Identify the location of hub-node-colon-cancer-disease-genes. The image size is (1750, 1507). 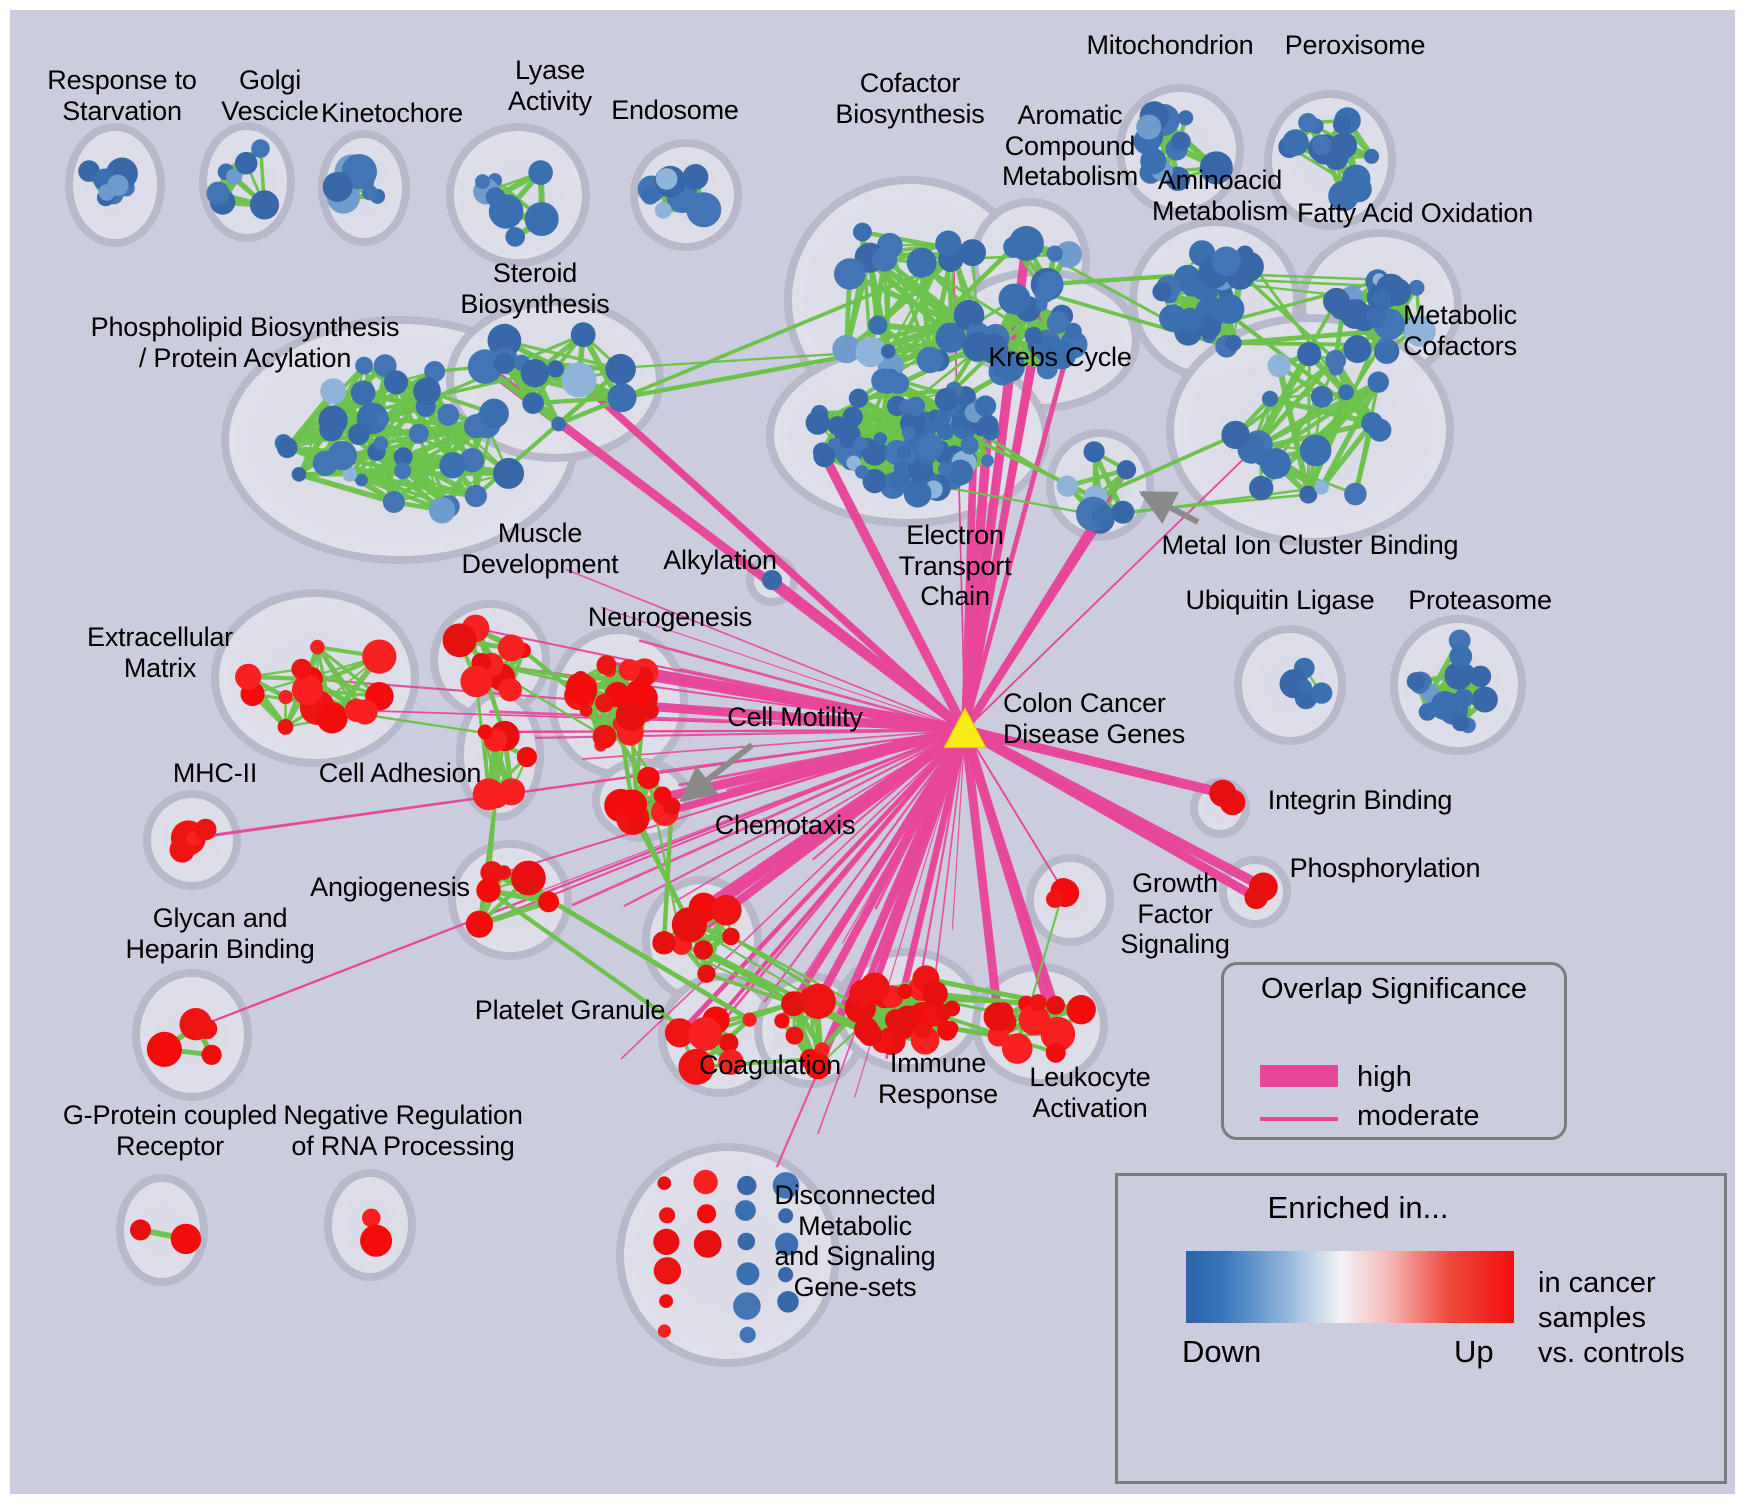
(965, 727).